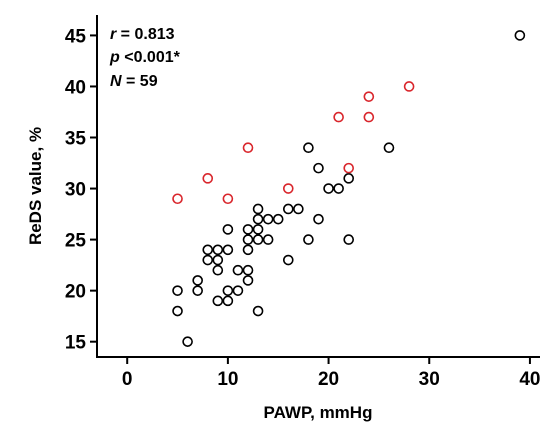  Describe the element at coordinates (127, 379) in the screenshot. I see `x-tick-label: 0` at that location.